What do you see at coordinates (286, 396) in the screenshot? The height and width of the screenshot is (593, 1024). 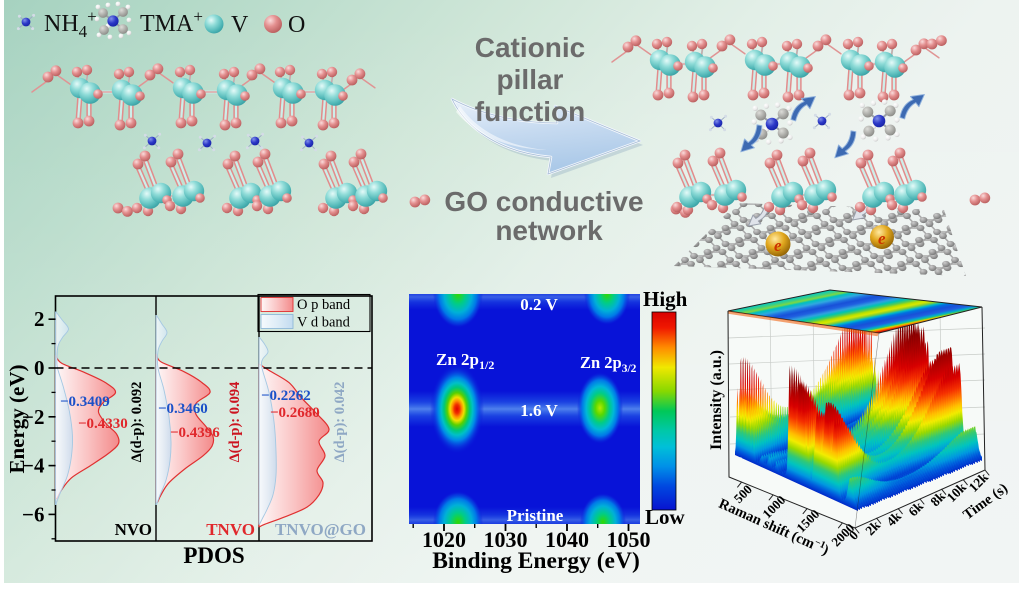 I see `svg-text: −0.2262` at bounding box center [286, 396].